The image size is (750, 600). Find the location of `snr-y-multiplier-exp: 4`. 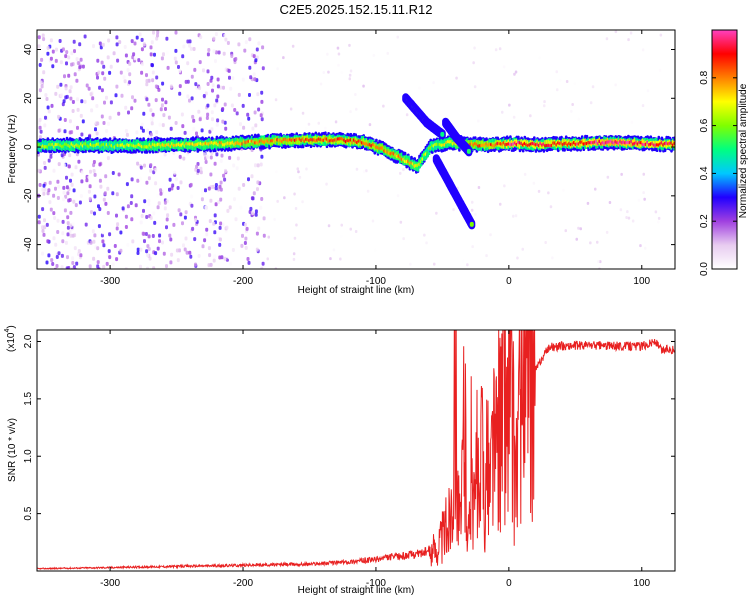

snr-y-multiplier-exp: 4 is located at coordinates (7, 331).